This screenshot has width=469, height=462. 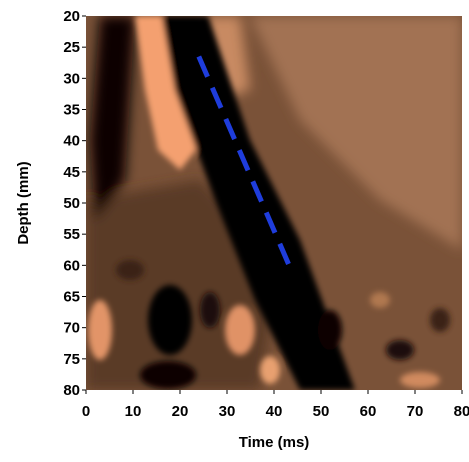 I want to click on y-tick-label: 20, so click(x=71, y=16).